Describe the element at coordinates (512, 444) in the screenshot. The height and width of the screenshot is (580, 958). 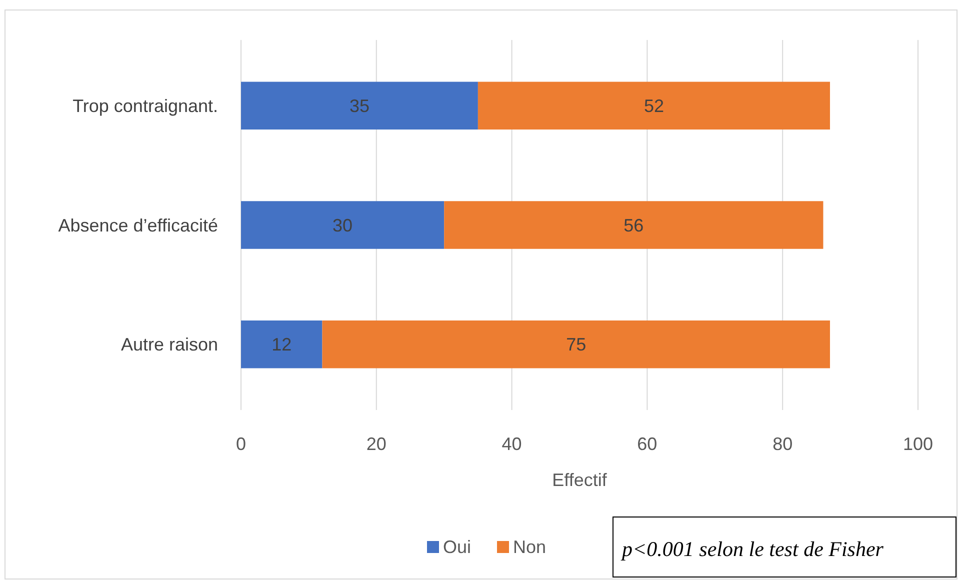
I see `x-tick-label: 40` at that location.